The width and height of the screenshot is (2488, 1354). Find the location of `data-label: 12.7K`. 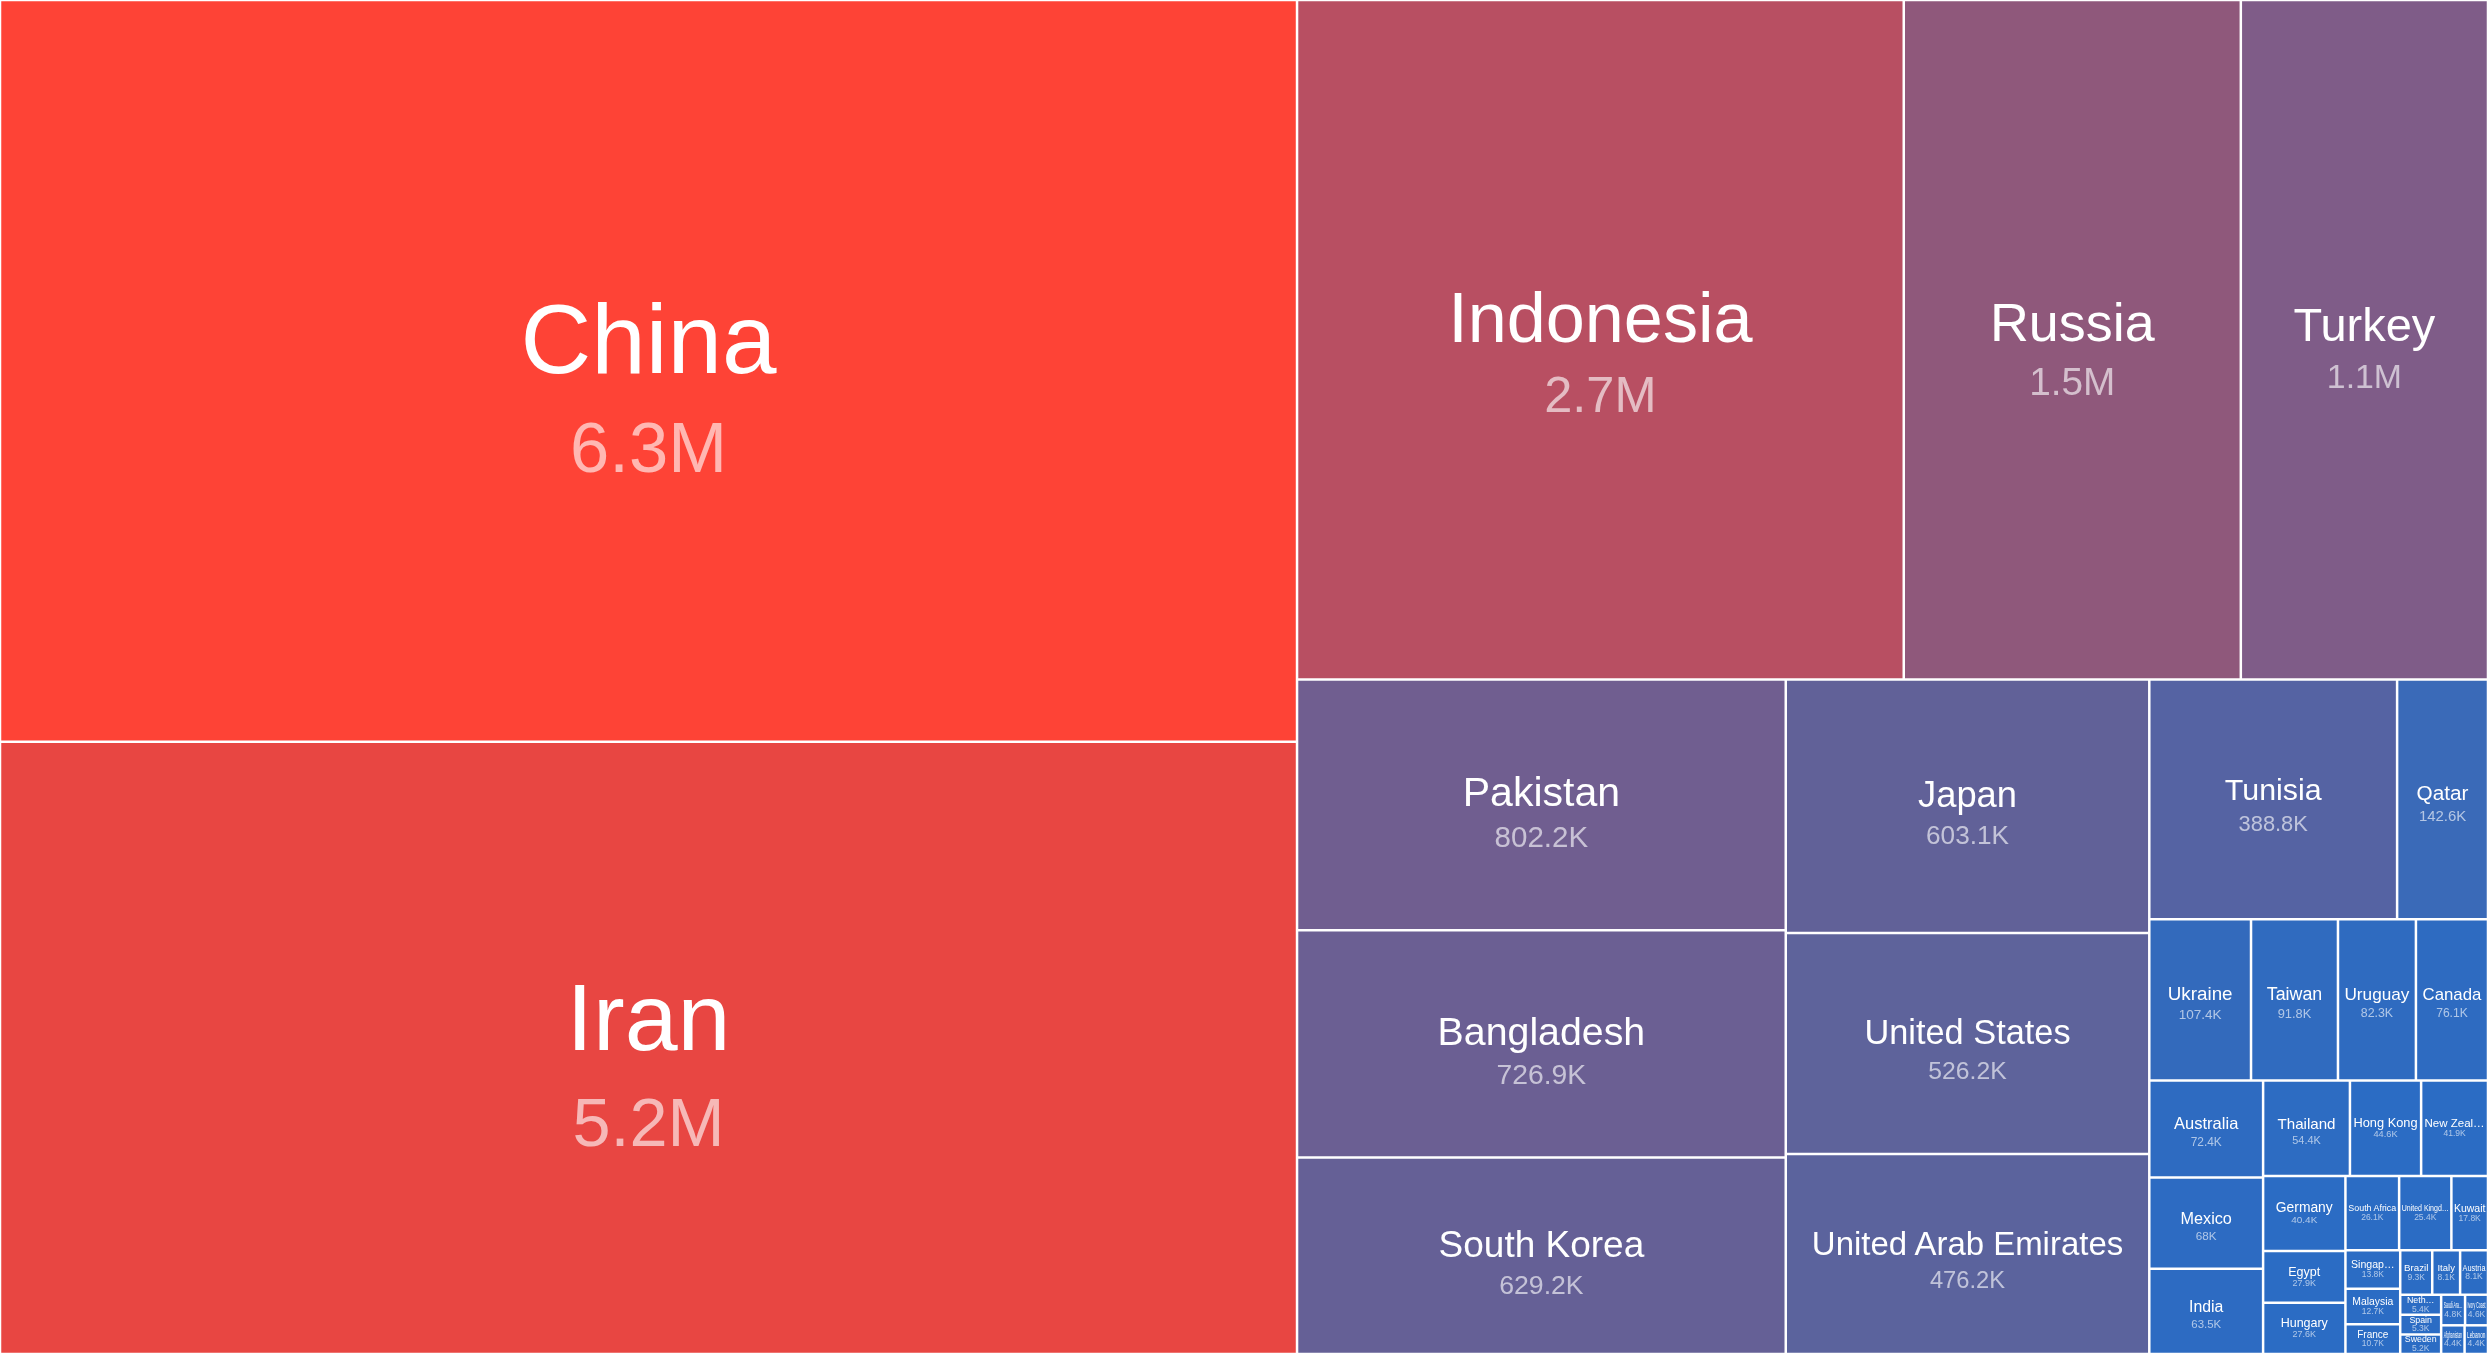

data-label: 12.7K is located at coordinates (2373, 1311).